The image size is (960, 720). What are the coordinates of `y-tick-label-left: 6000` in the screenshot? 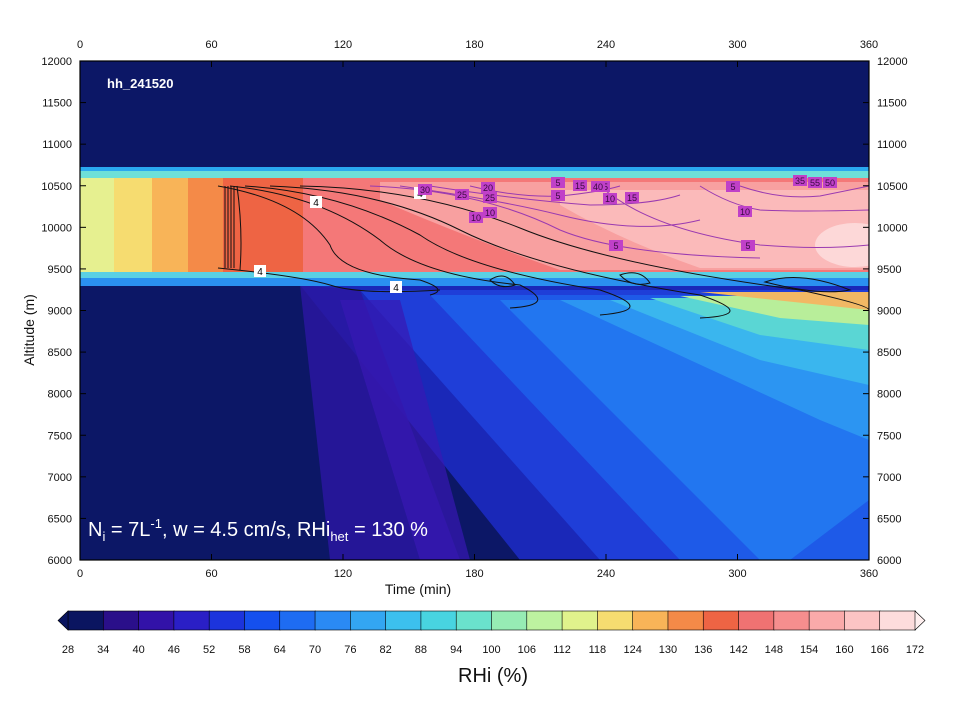 It's located at (60, 561).